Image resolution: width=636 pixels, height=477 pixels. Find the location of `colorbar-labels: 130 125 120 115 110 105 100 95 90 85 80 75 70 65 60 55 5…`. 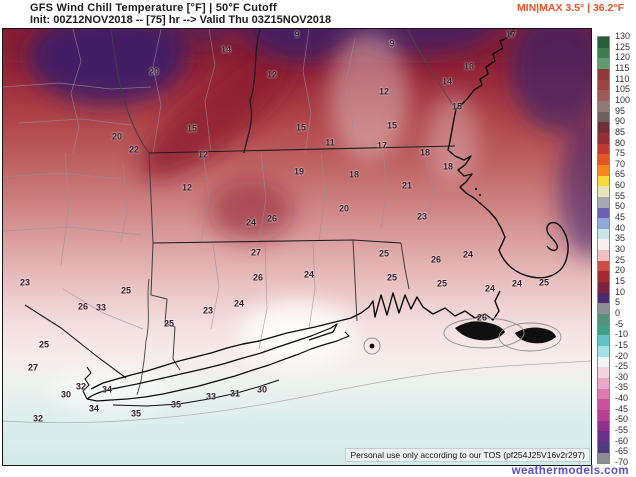

colorbar-labels: 130 125 120 115 110 105 100 95 90 85 80 75 70 65 60 55 5… is located at coordinates (625, 249).